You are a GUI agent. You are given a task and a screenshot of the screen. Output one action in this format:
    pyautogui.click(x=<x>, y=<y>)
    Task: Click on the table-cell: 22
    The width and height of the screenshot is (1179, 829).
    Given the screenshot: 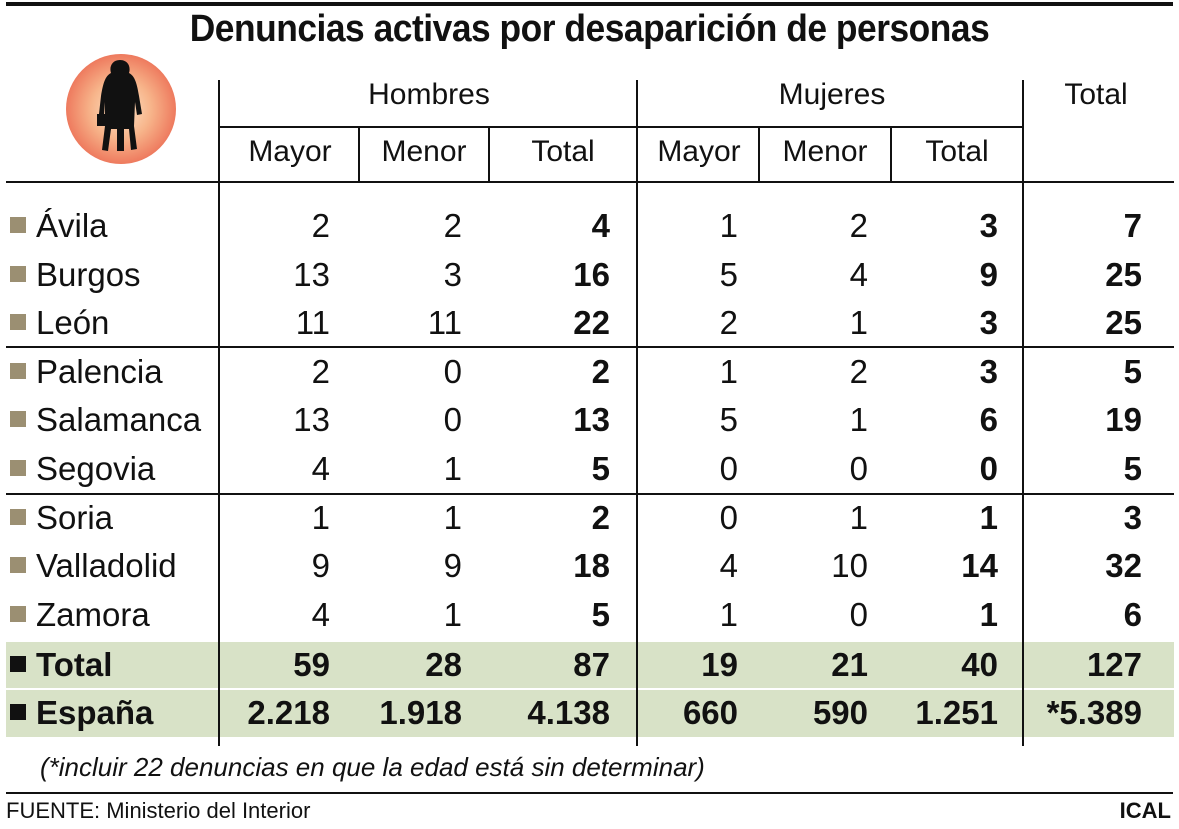 What is the action you would take?
    pyautogui.click(x=591, y=322)
    